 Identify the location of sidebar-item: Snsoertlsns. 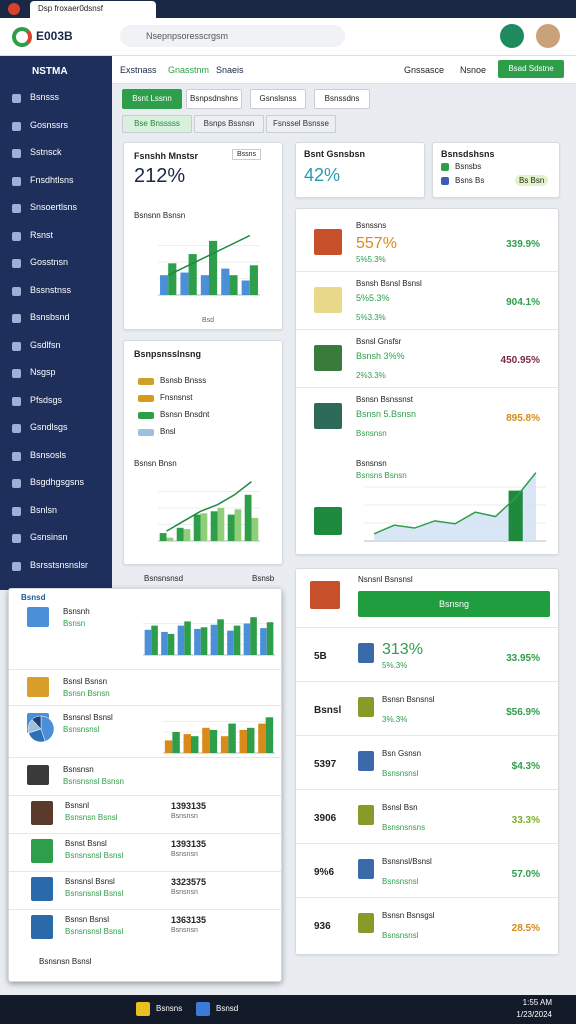
(54, 207).